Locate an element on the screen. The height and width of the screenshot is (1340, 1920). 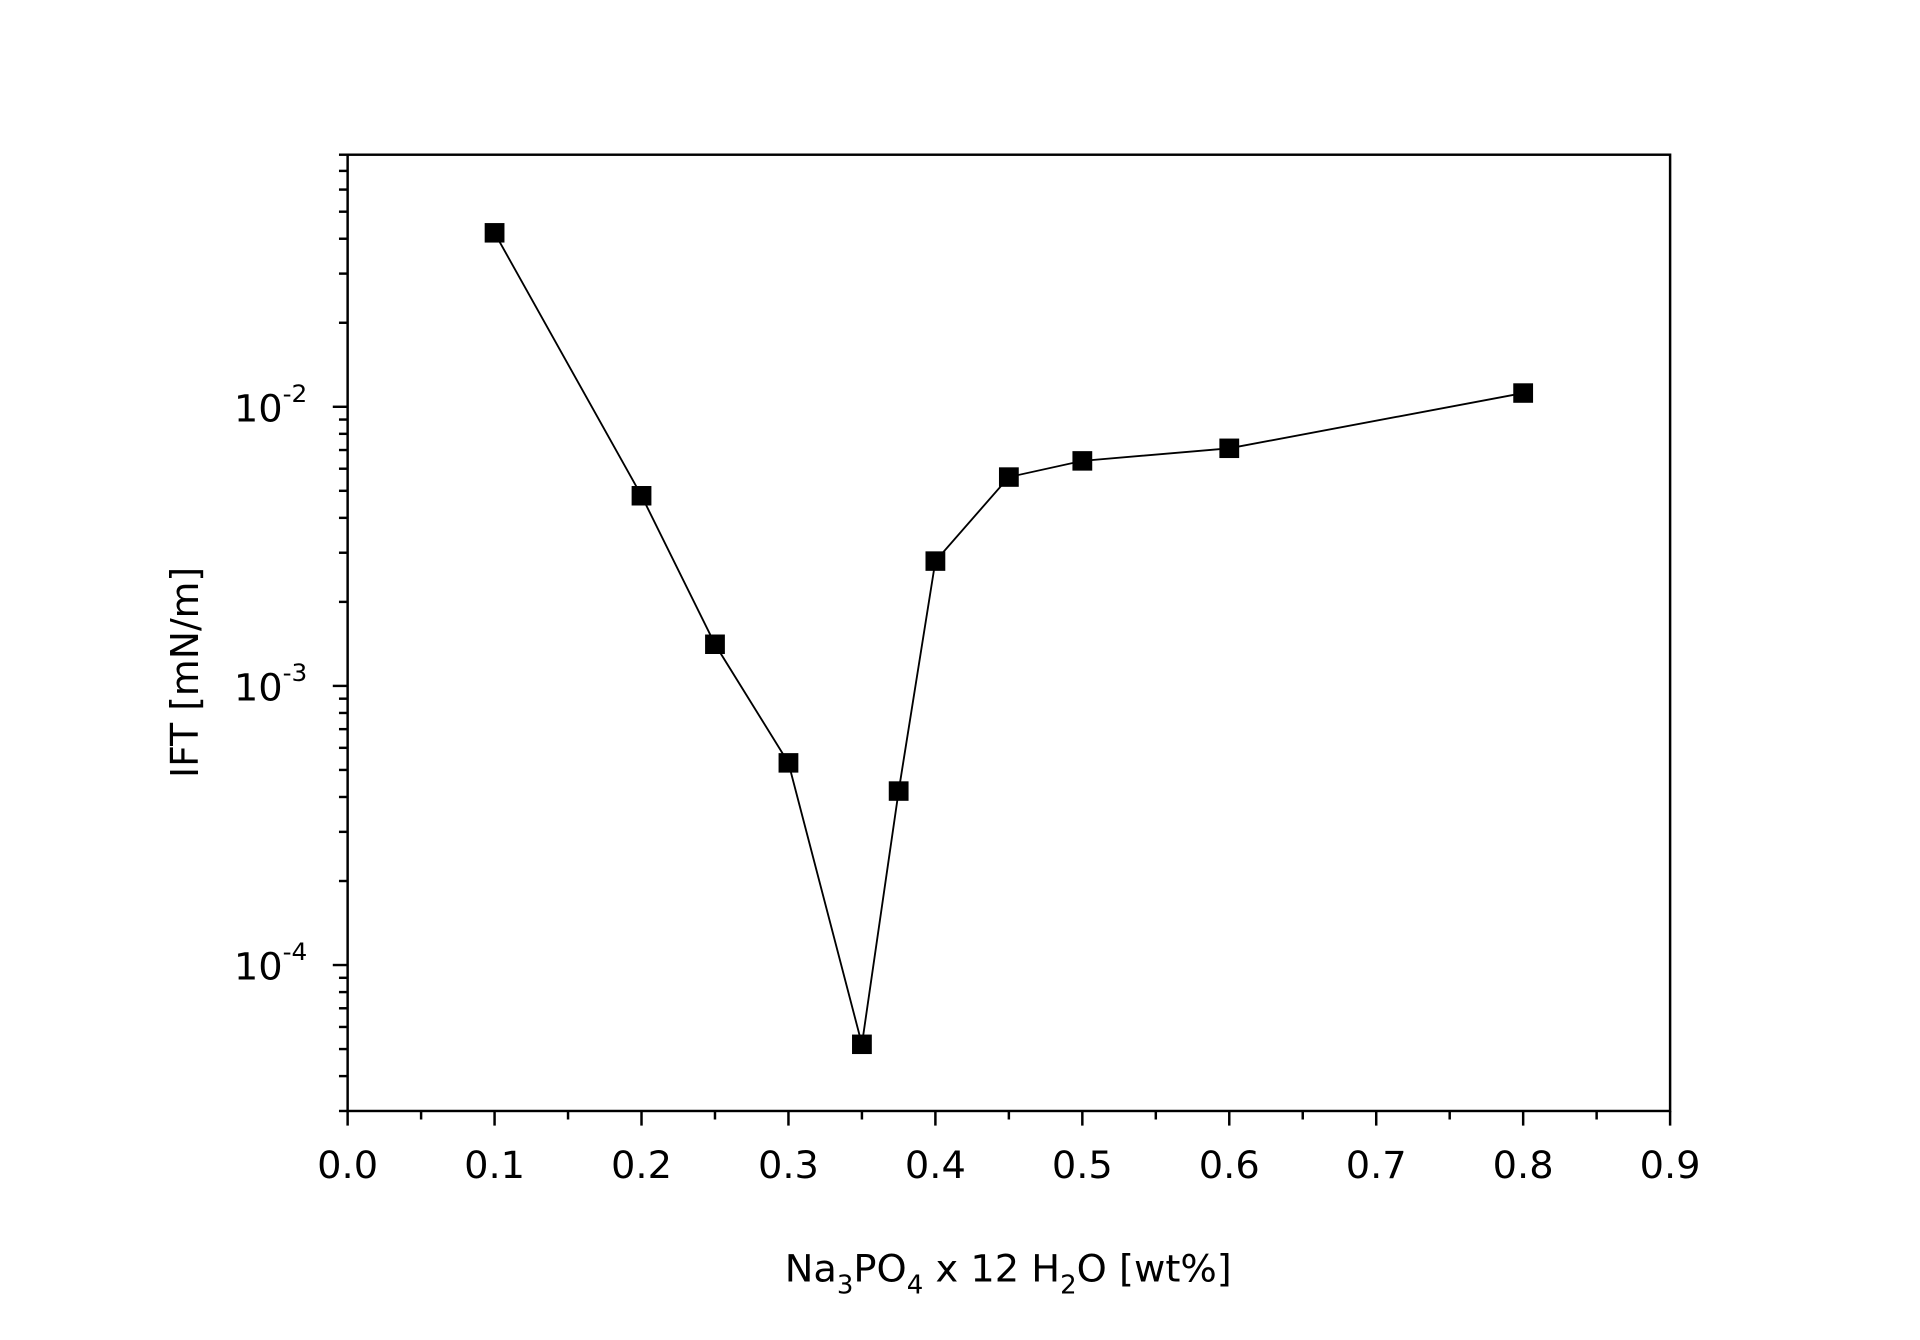
x-tick-label: 0.6 is located at coordinates (1229, 1165).